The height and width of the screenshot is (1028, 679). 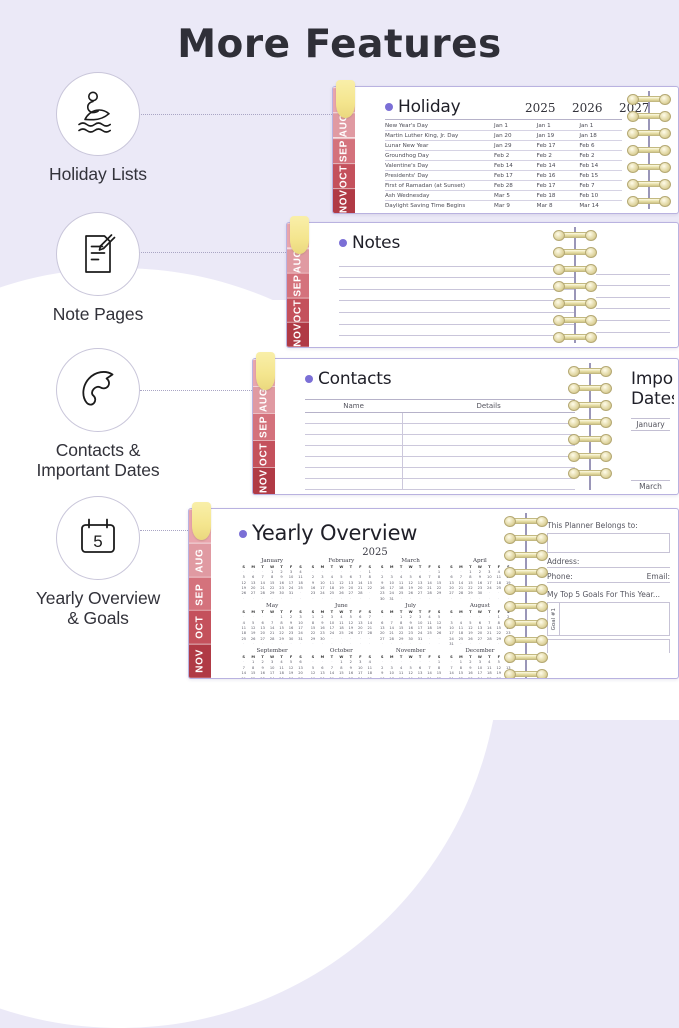 What do you see at coordinates (389, 107) in the screenshot?
I see `bullet-dot-icon` at bounding box center [389, 107].